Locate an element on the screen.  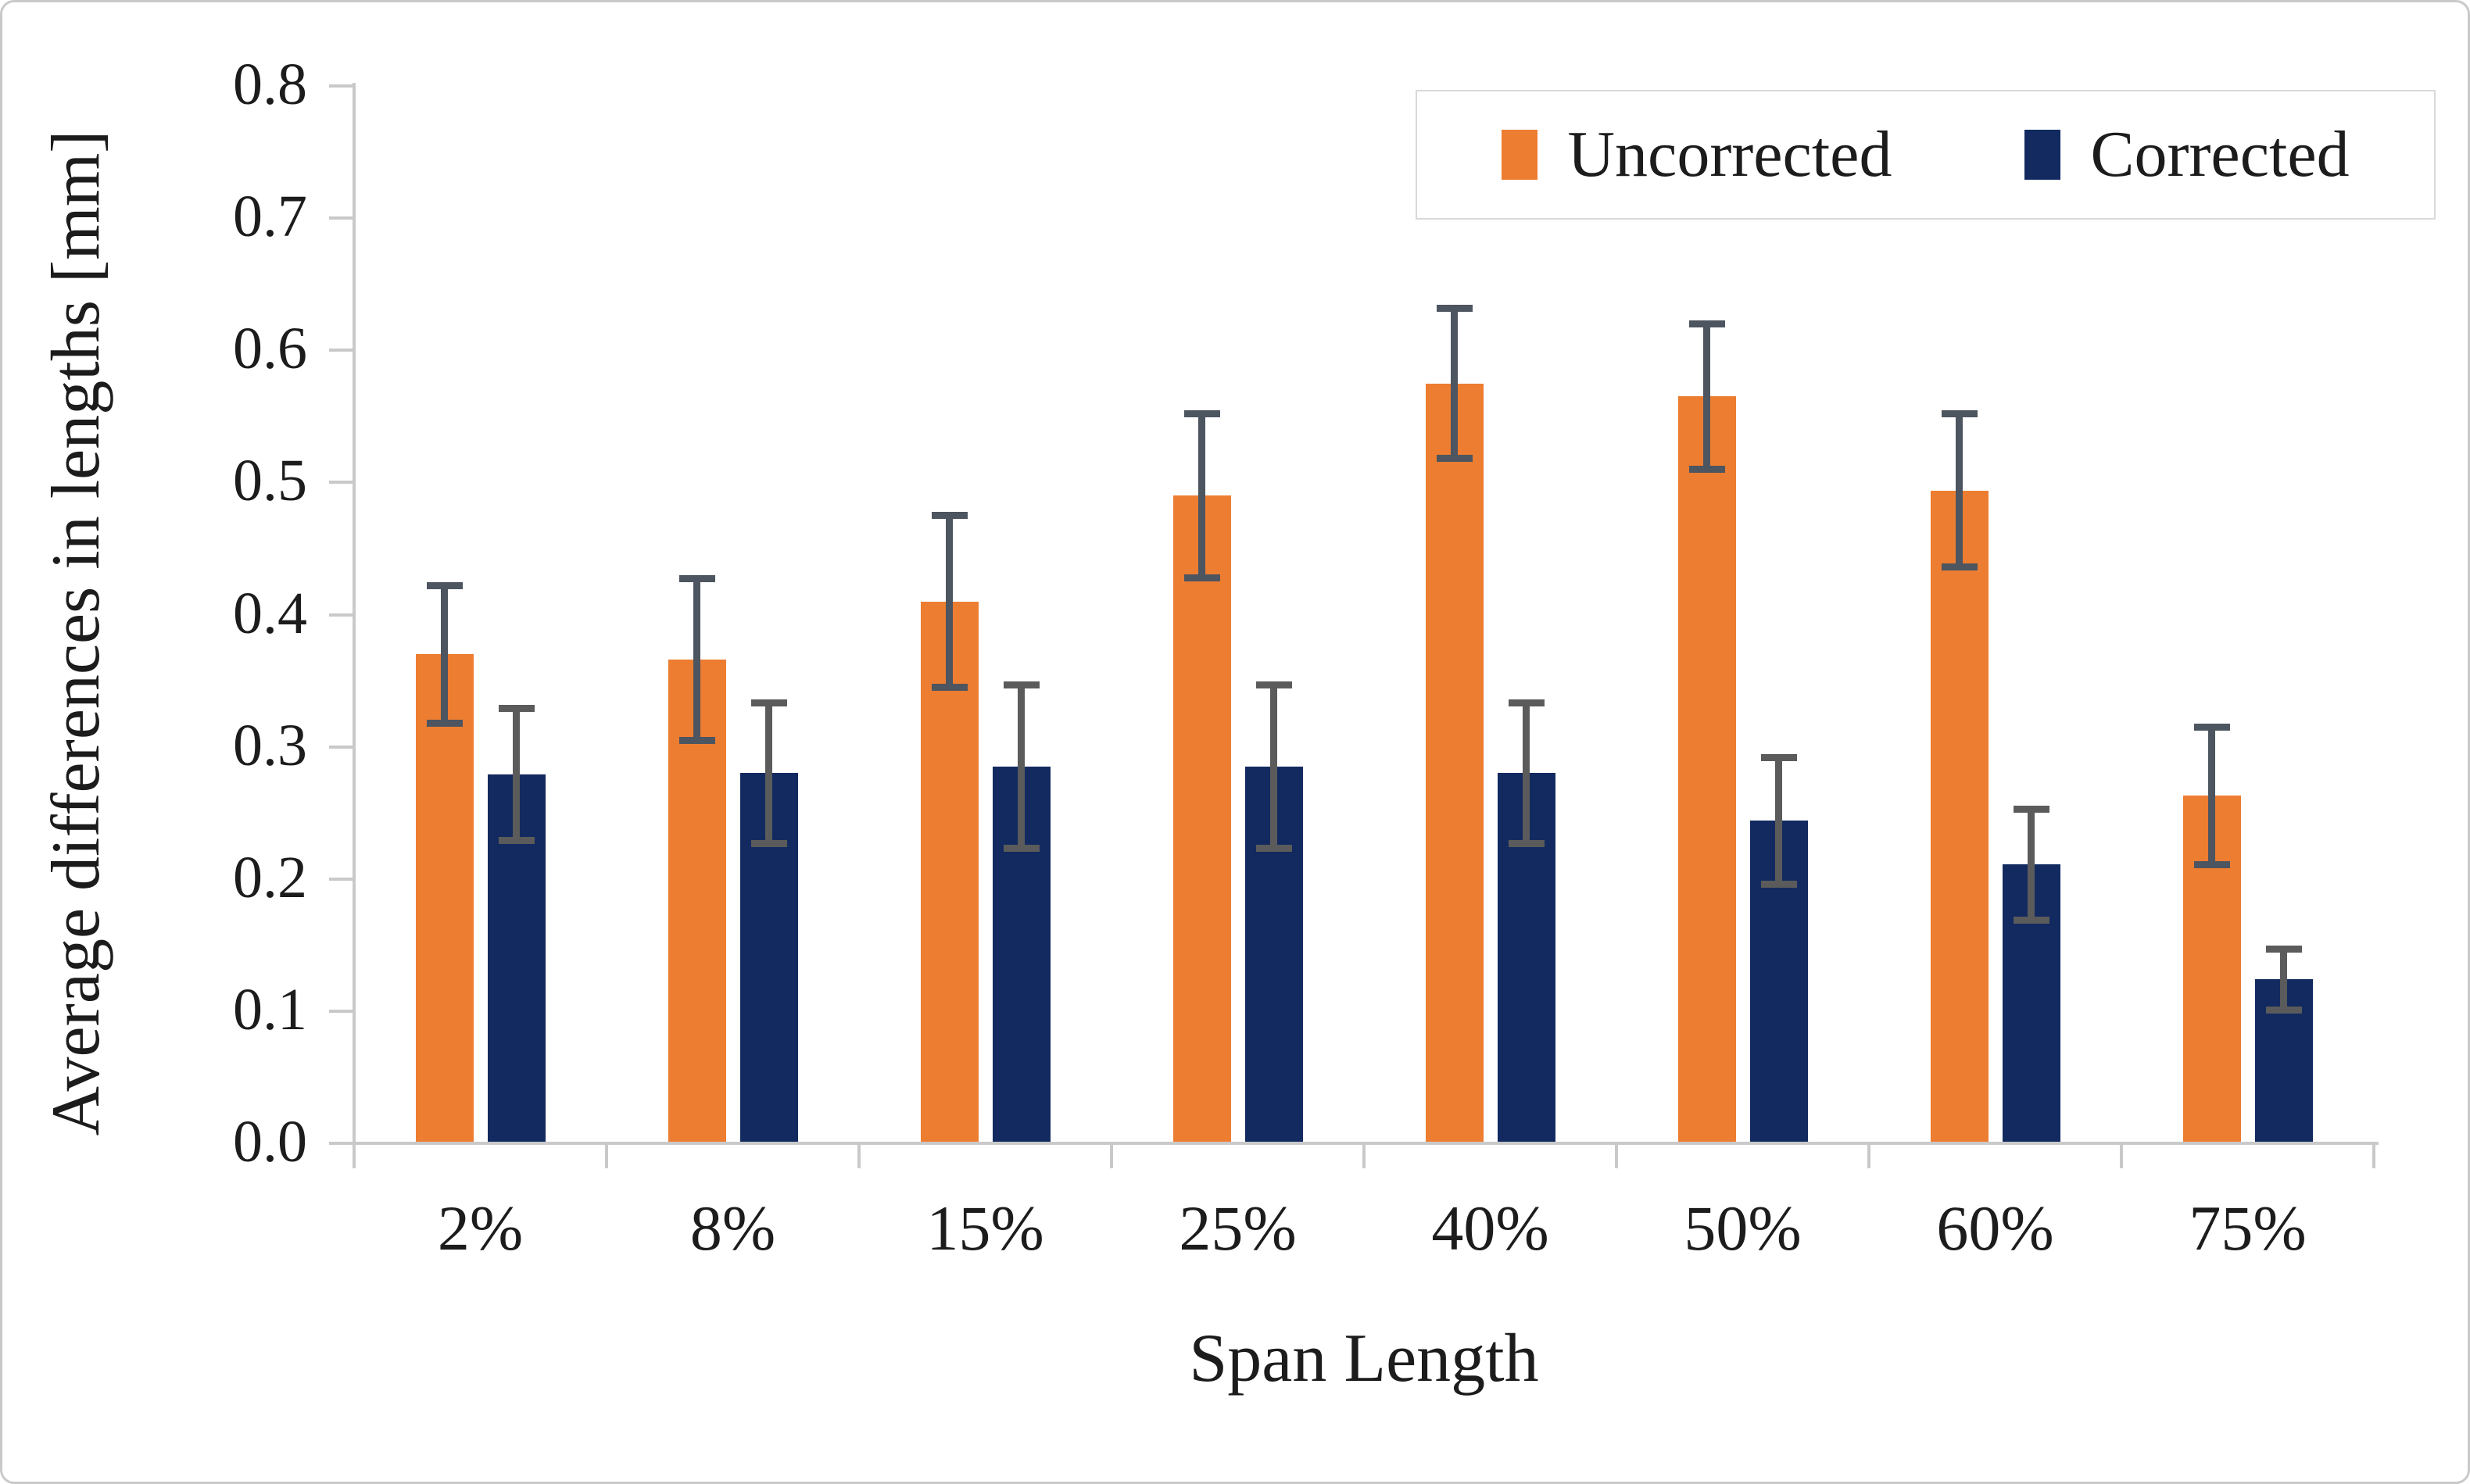
uncorrected-bar-60% is located at coordinates (1959, 816).